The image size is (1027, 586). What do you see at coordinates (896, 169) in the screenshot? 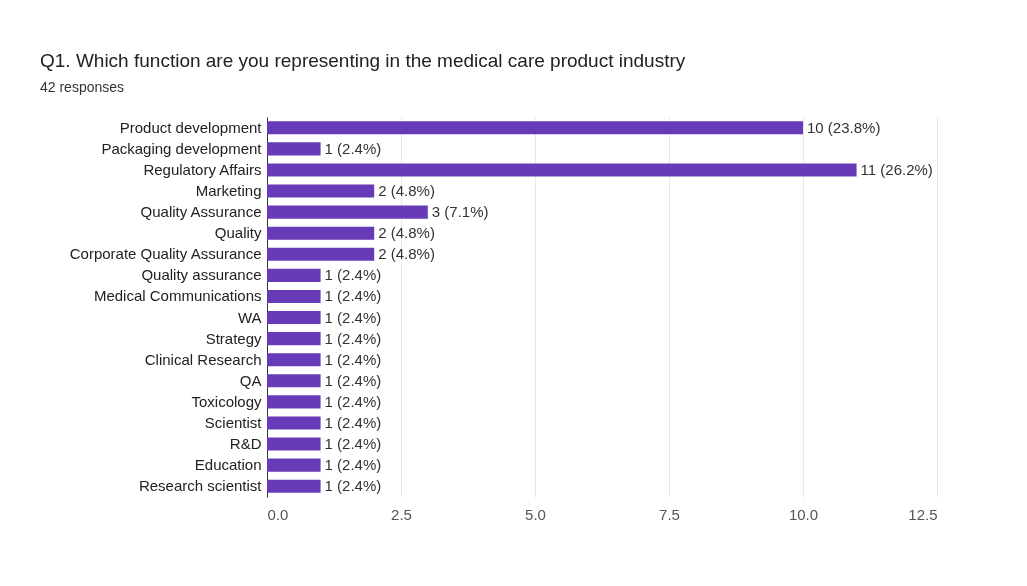
I see `data-label: 11 (26.2%)` at bounding box center [896, 169].